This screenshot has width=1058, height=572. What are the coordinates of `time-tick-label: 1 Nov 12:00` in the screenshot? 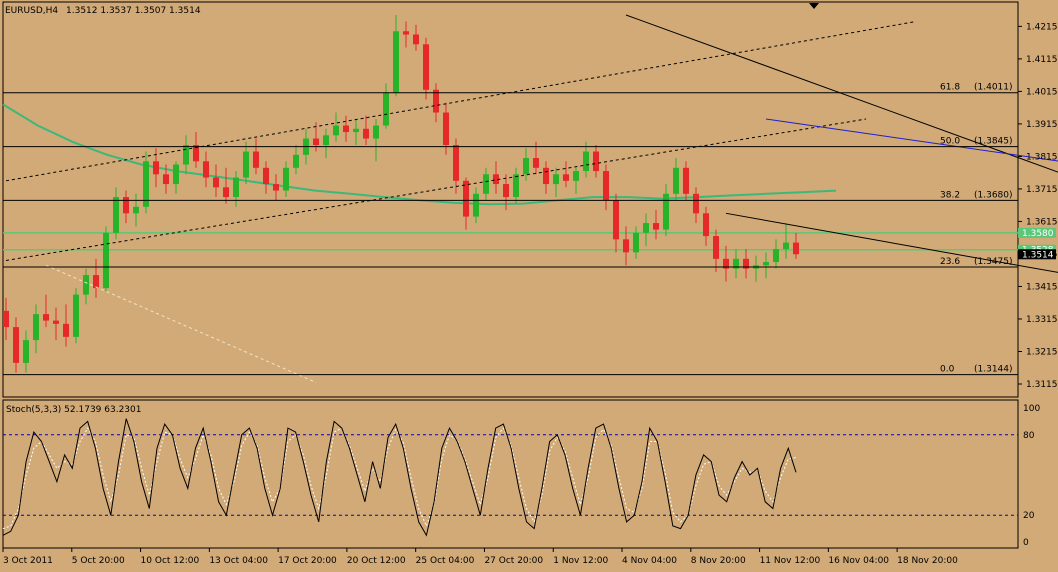 It's located at (580, 561).